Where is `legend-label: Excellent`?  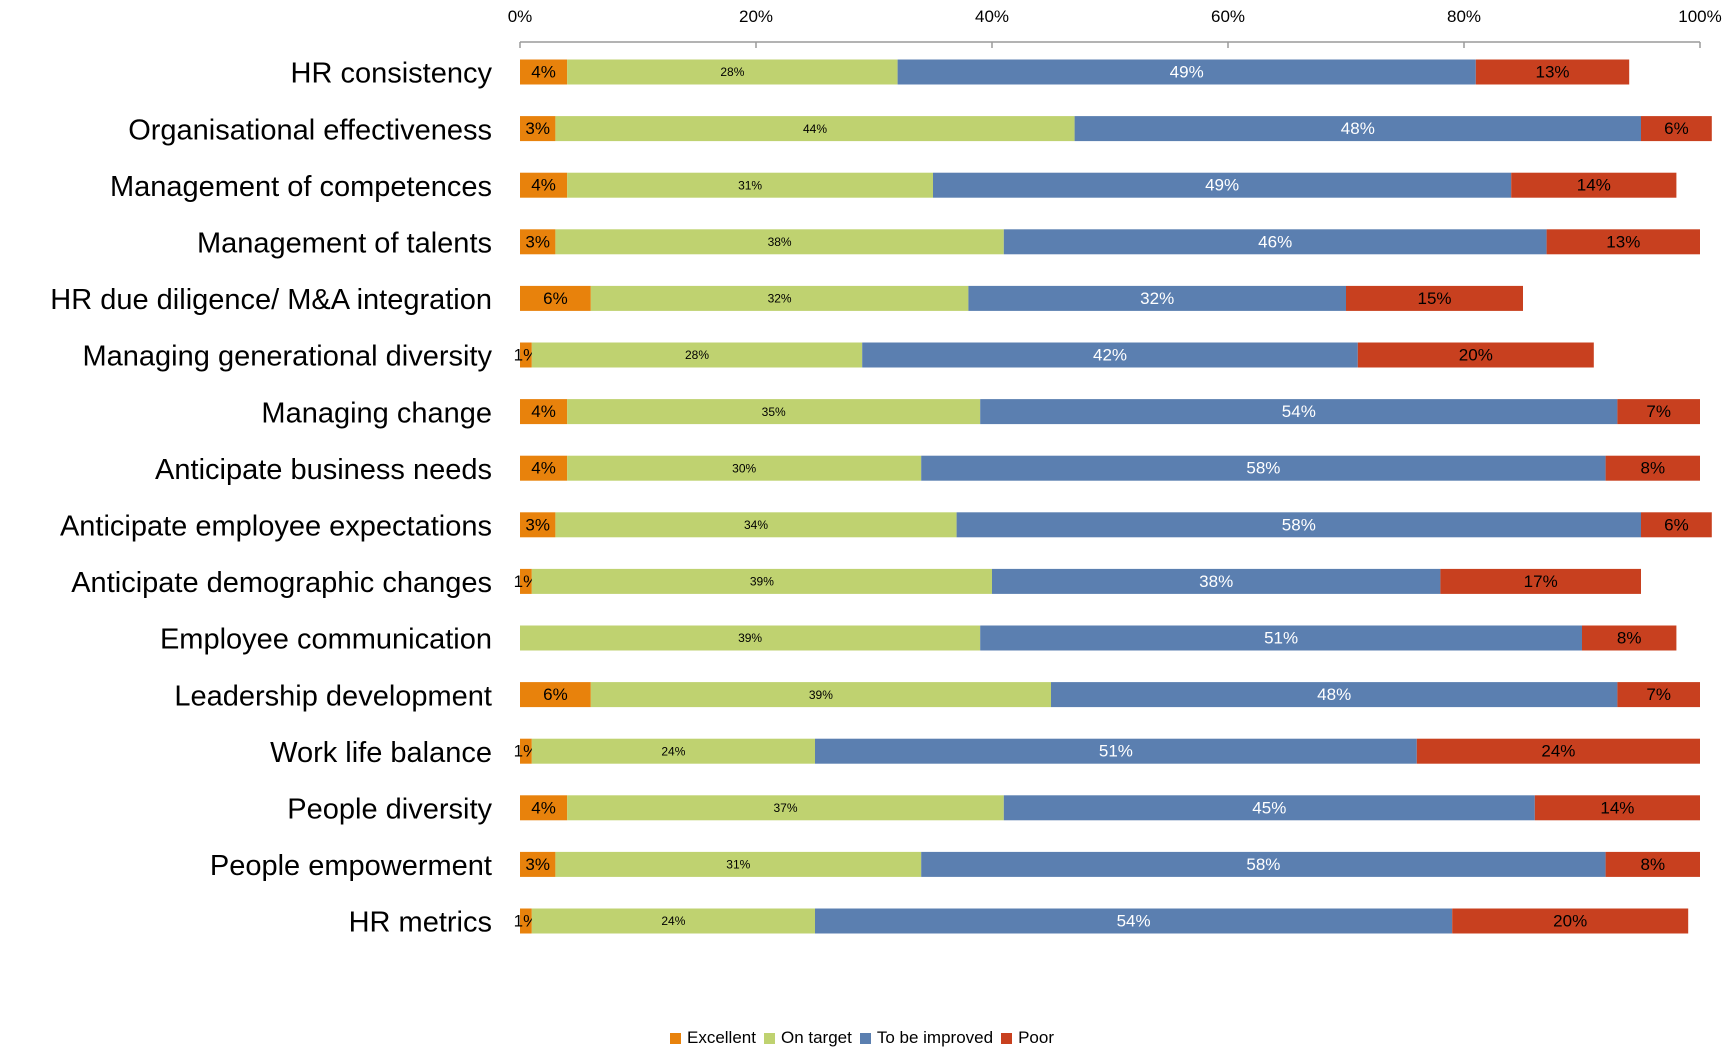
legend-label: Excellent is located at coordinates (721, 1037).